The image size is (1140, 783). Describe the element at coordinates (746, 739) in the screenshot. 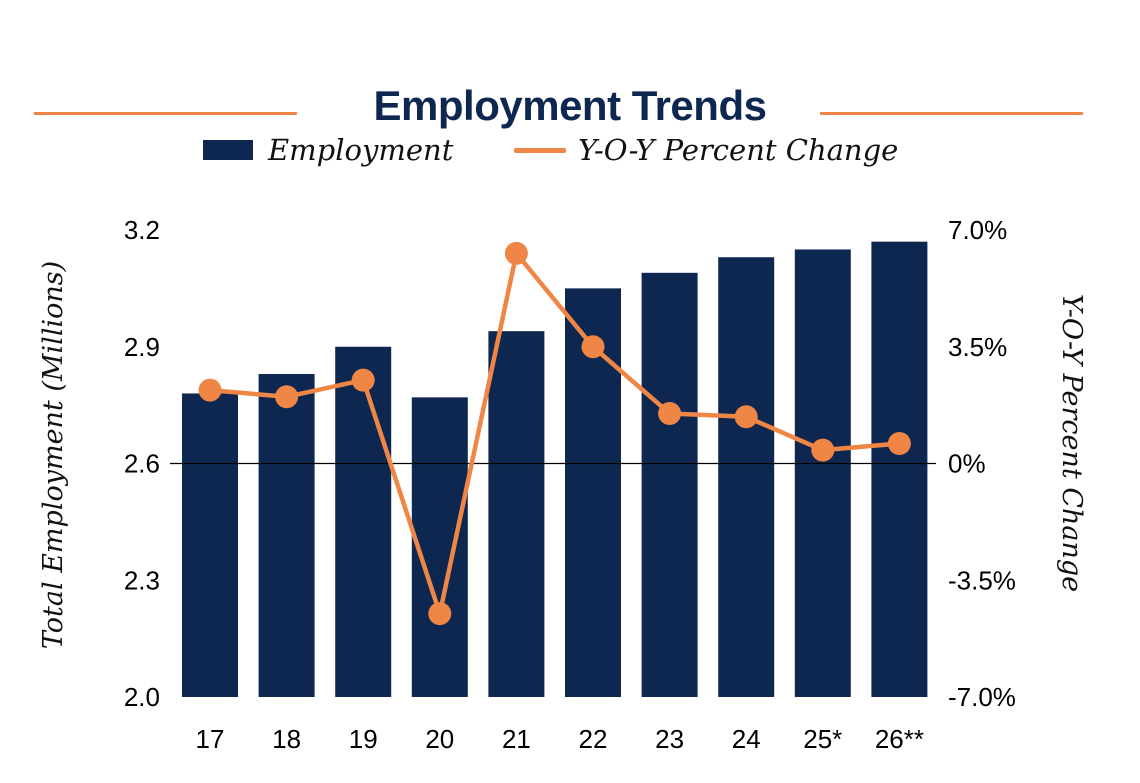

I see `x-tick-label: 24` at that location.